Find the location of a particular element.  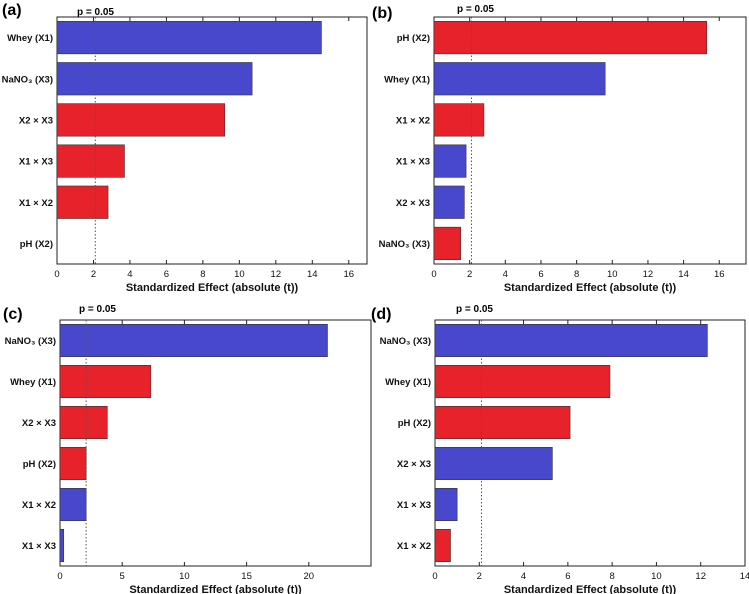

x-tick-label: 20 is located at coordinates (309, 576).